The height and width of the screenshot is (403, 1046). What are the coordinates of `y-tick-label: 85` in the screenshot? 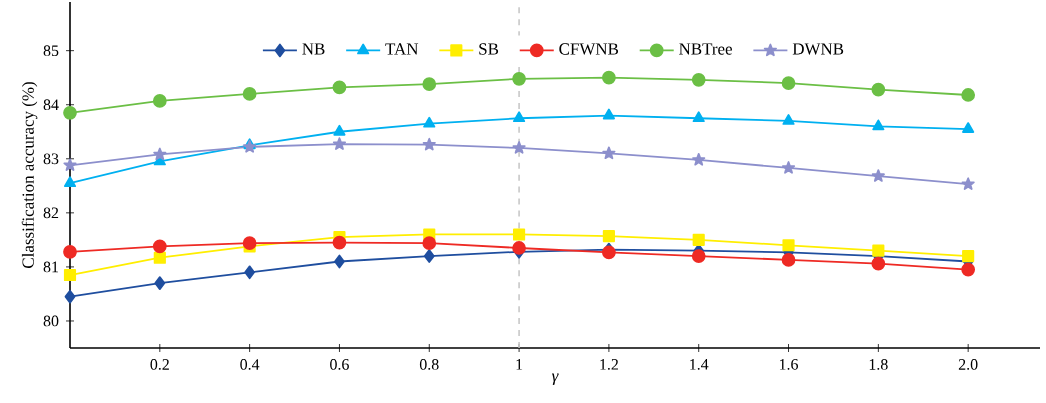 It's located at (51, 51).